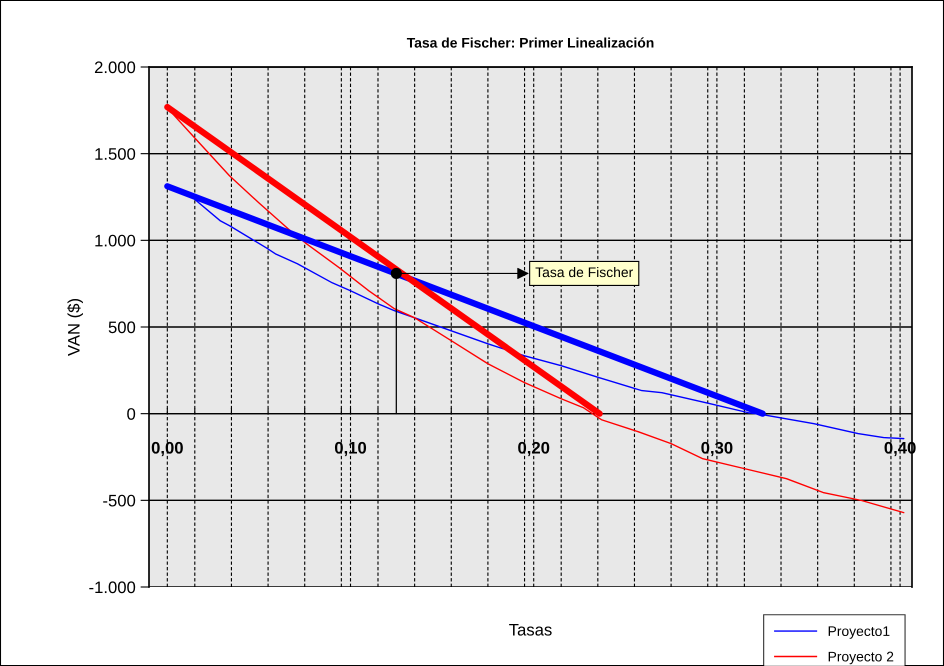  Describe the element at coordinates (115, 240) in the screenshot. I see `y-tick-label: 1.000` at that location.